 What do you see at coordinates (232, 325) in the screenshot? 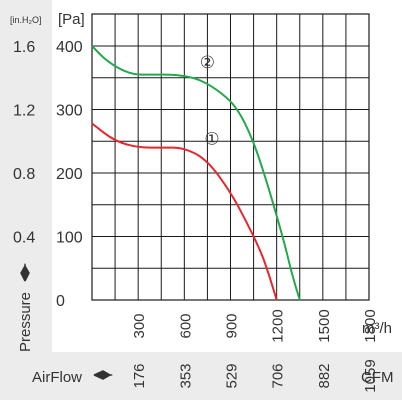
I see `x-tick-label: 900` at bounding box center [232, 325].